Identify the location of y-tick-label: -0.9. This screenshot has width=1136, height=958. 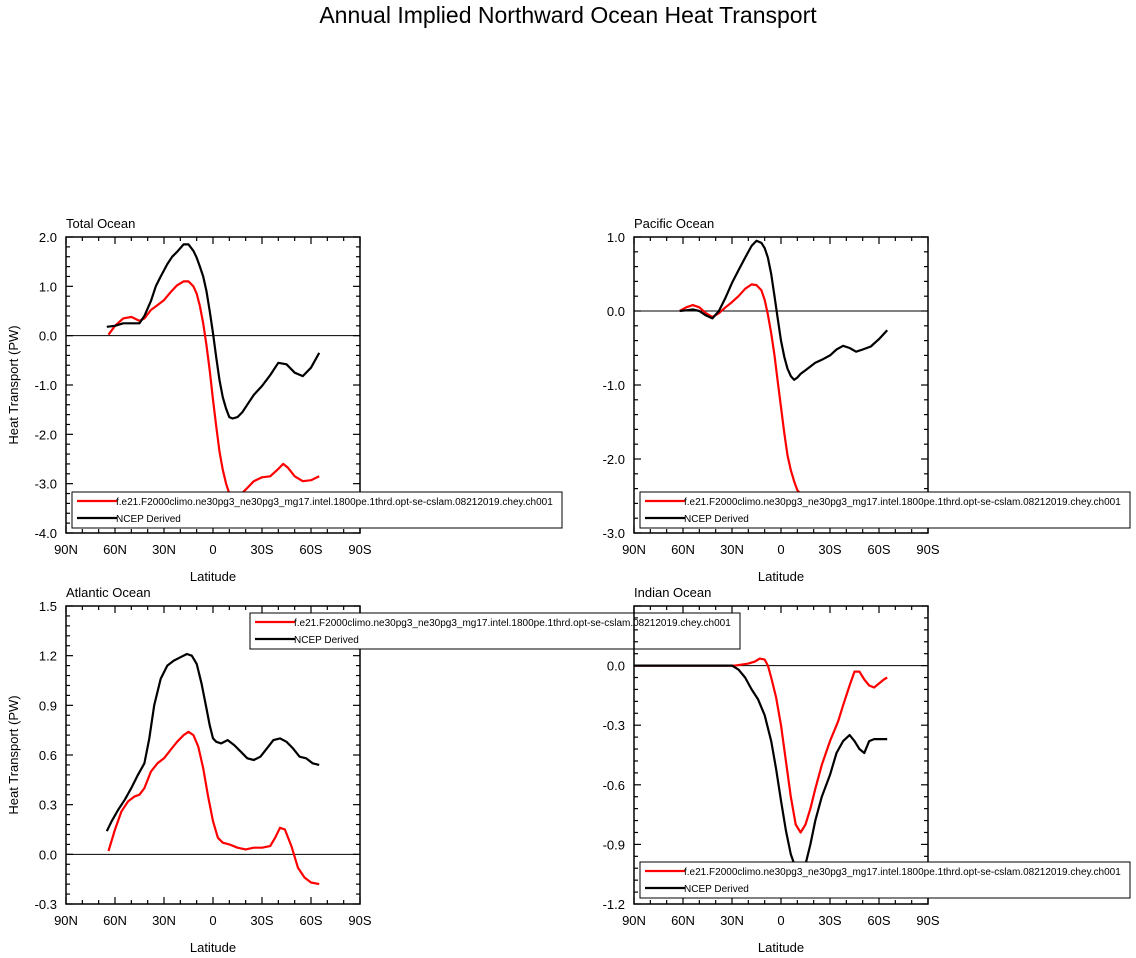
(614, 844).